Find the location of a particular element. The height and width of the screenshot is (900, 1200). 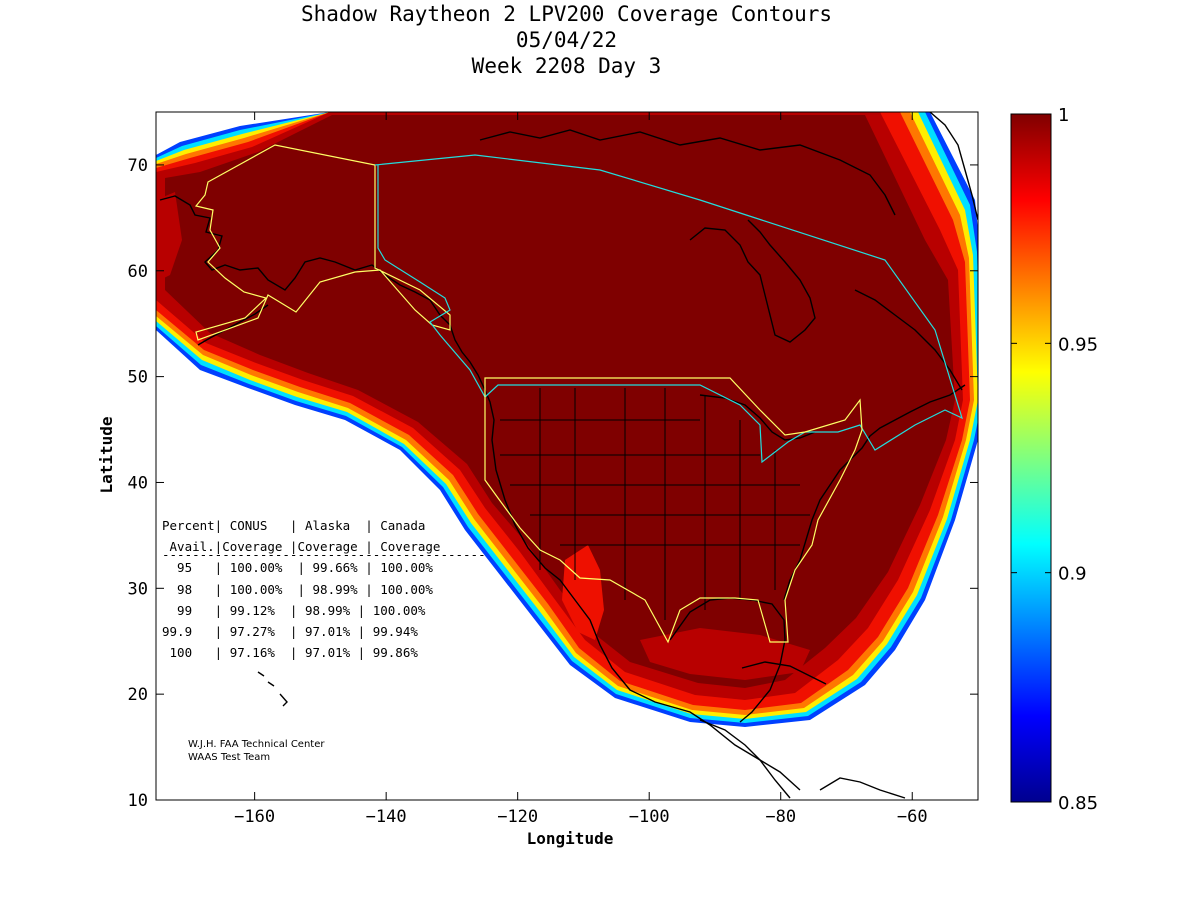

conus-boundary is located at coordinates (673, 510).